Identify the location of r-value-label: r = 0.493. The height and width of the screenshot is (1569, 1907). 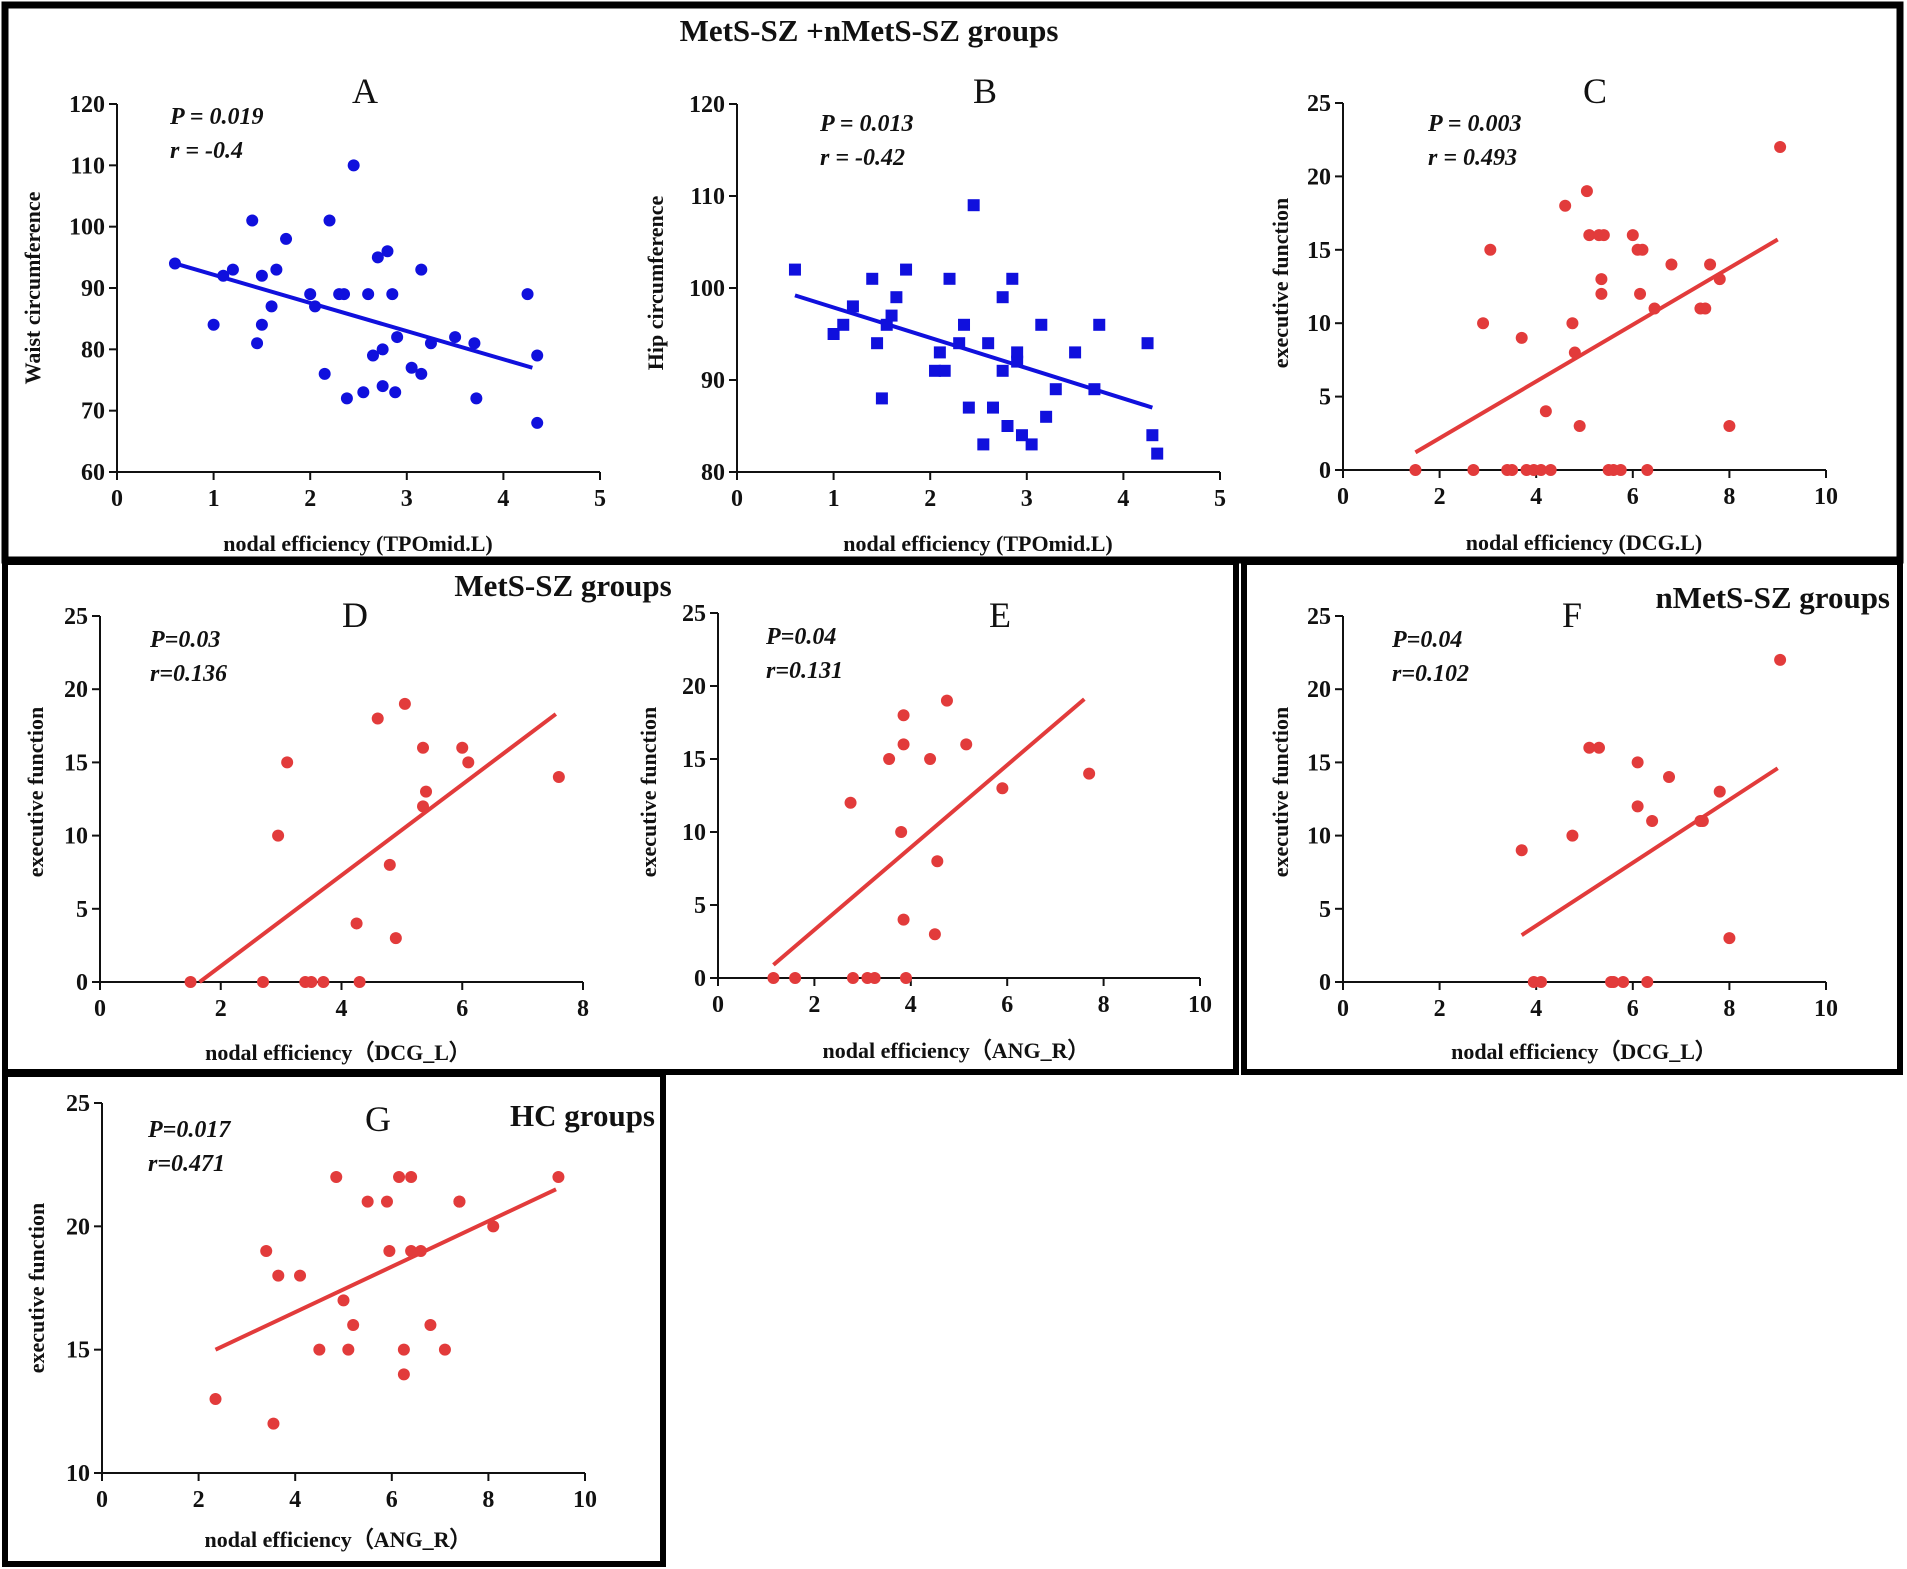
(1472, 158).